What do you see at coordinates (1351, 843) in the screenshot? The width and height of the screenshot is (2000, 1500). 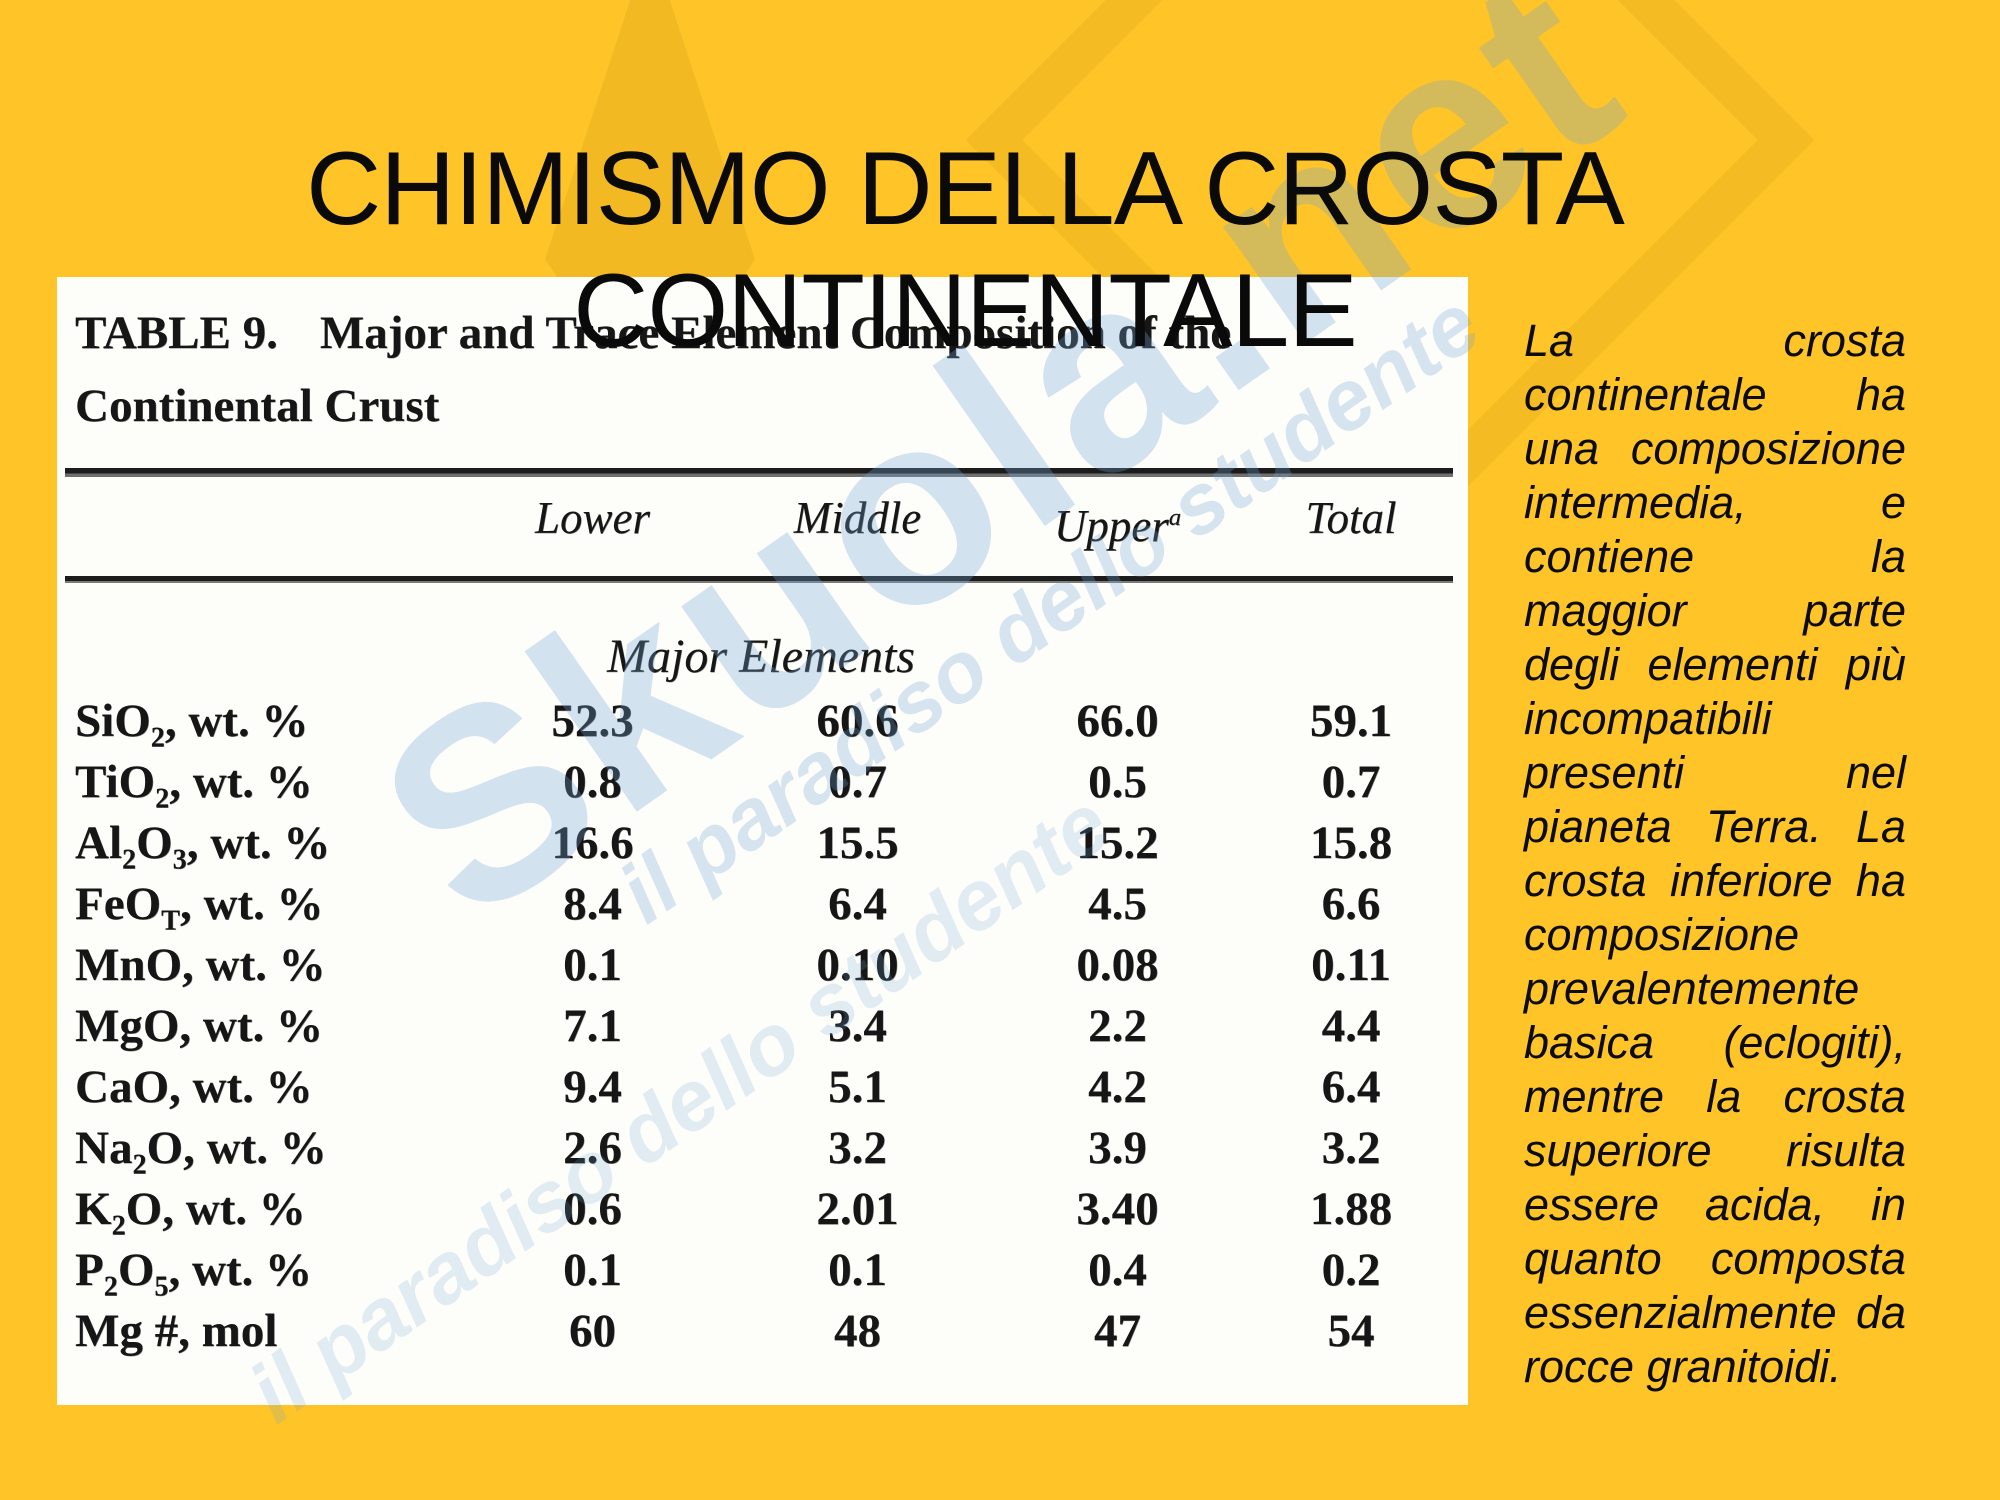 I see `row-value: 15.8` at bounding box center [1351, 843].